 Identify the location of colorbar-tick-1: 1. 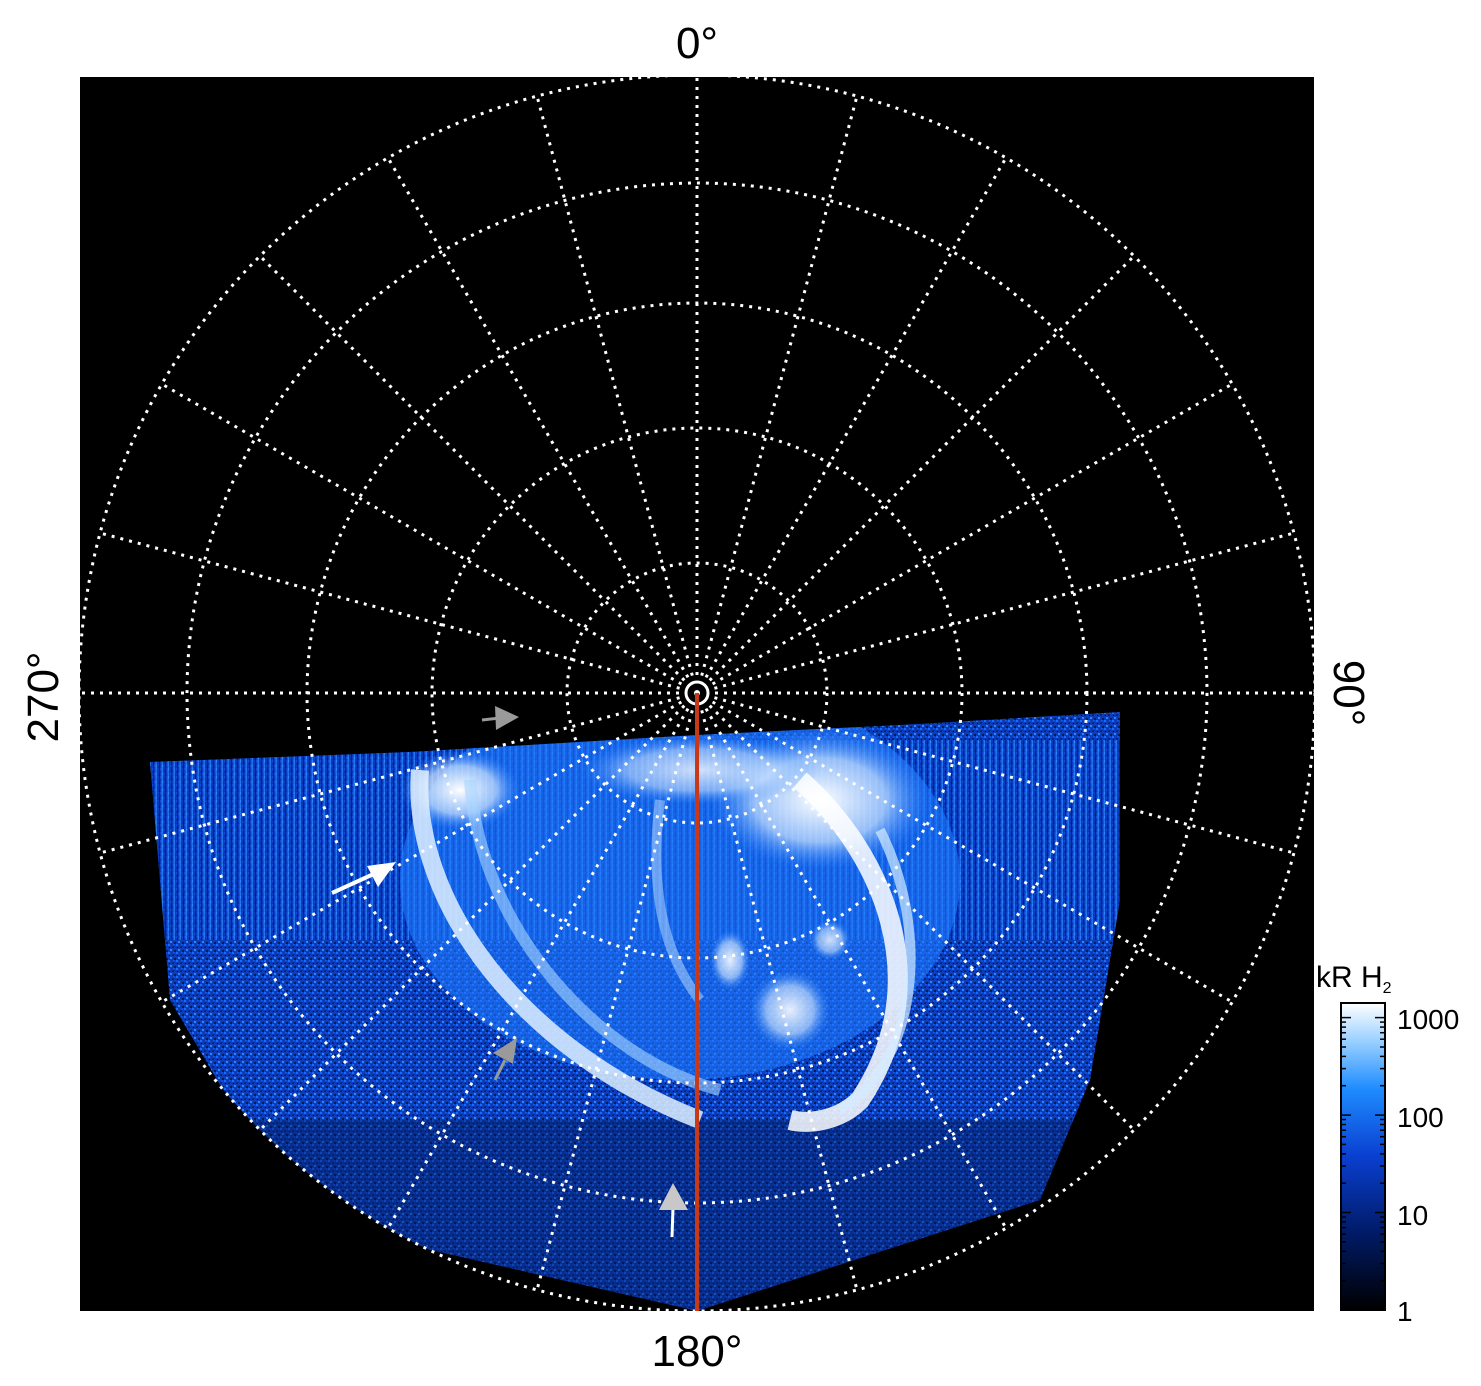
(1405, 1311).